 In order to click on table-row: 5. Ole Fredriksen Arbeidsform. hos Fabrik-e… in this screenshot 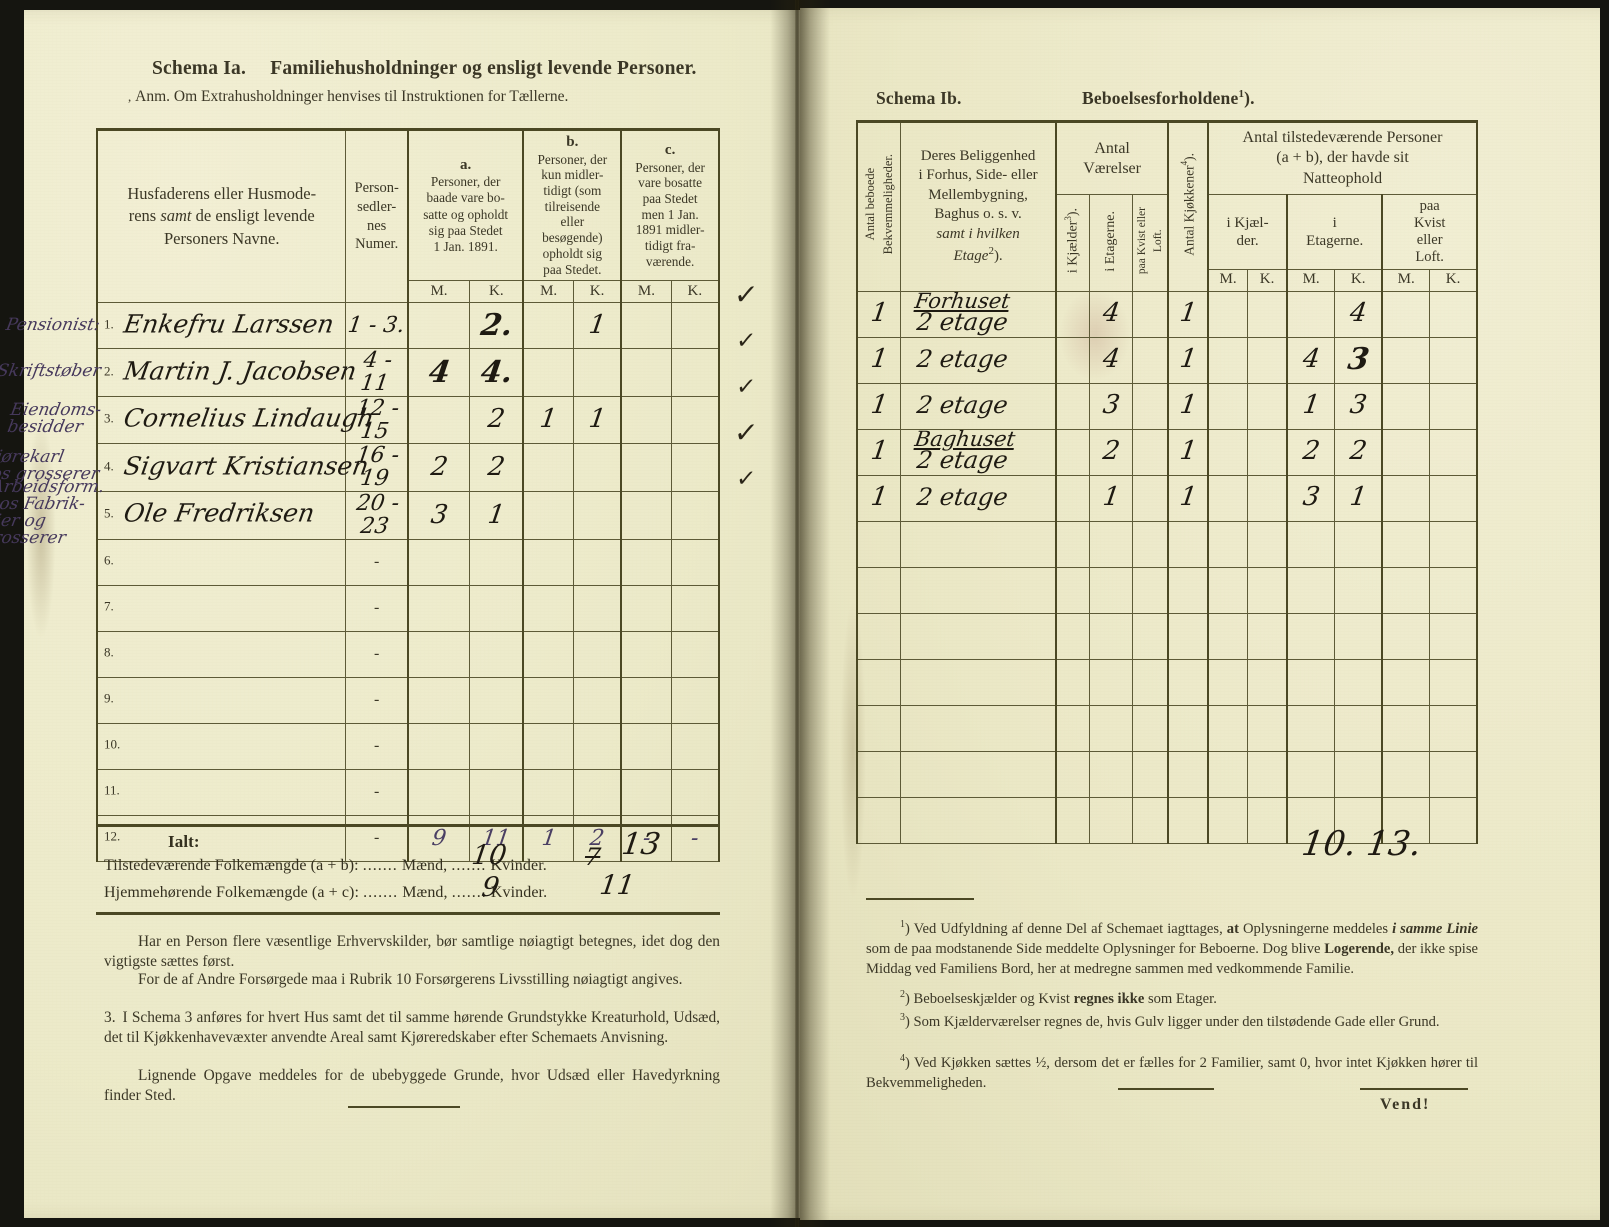, I will do `click(360, 512)`.